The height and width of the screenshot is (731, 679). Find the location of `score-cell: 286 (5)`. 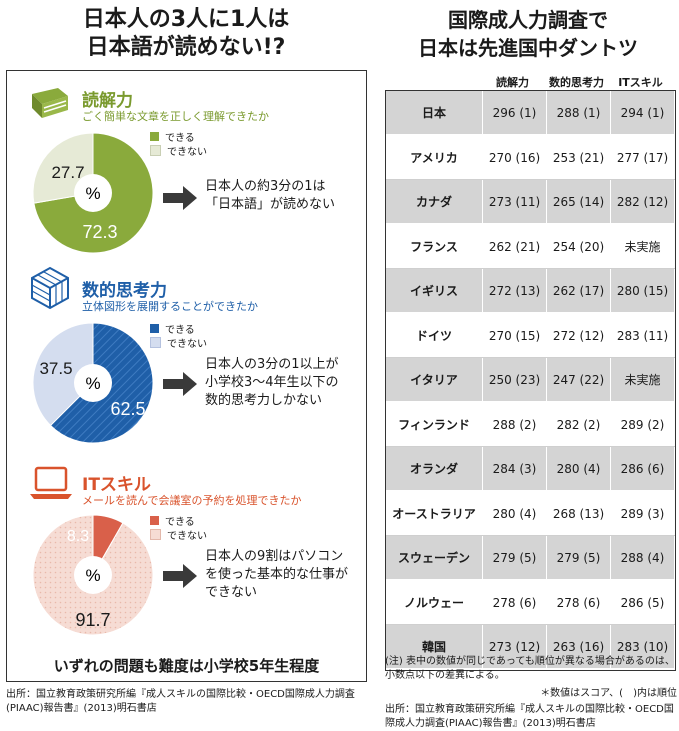

score-cell: 286 (5) is located at coordinates (642, 602).